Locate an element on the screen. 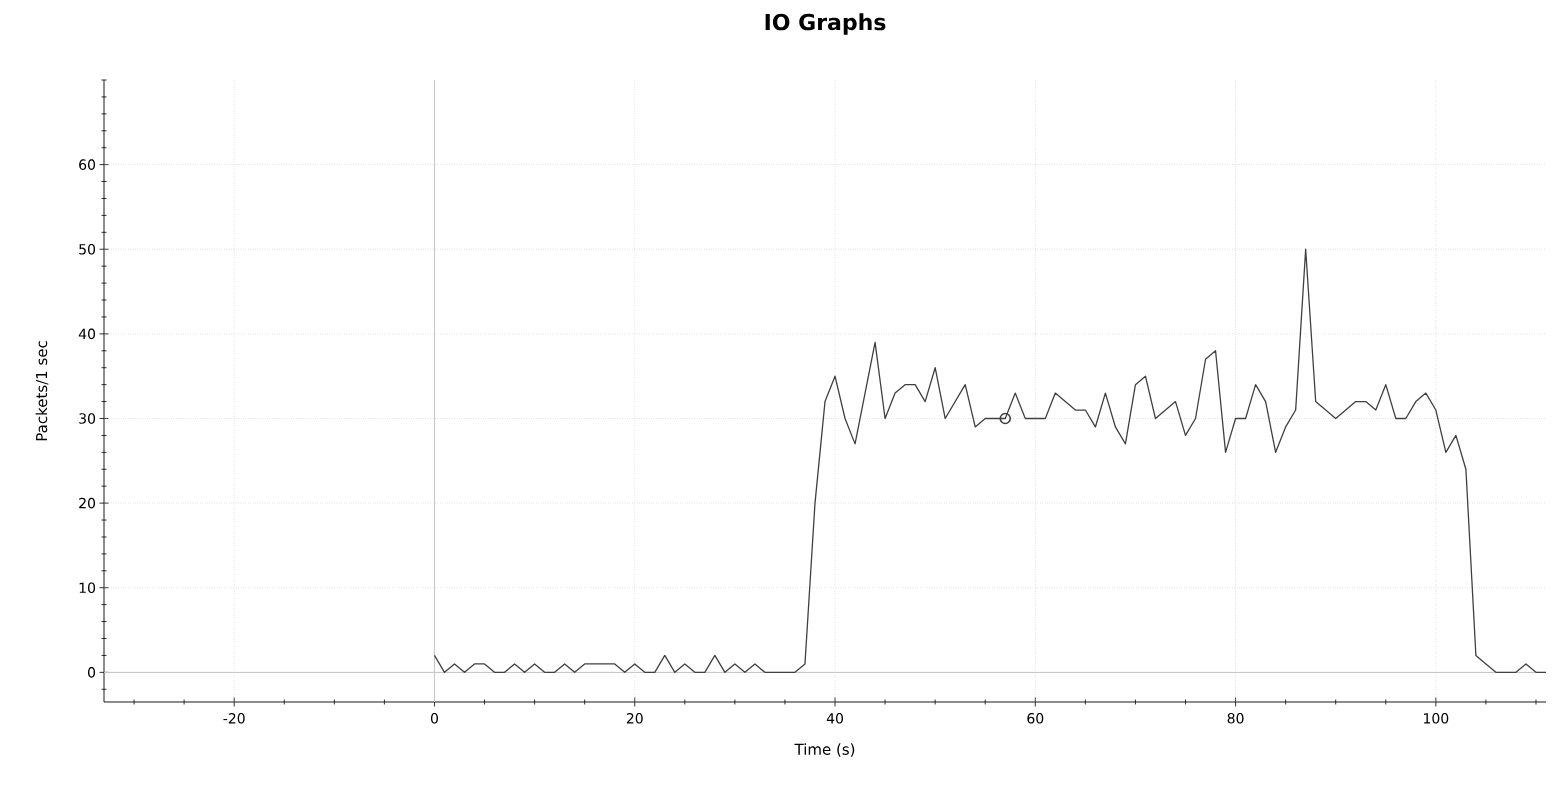 The width and height of the screenshot is (1564, 800). x-axis-title: Time (s) is located at coordinates (824, 750).